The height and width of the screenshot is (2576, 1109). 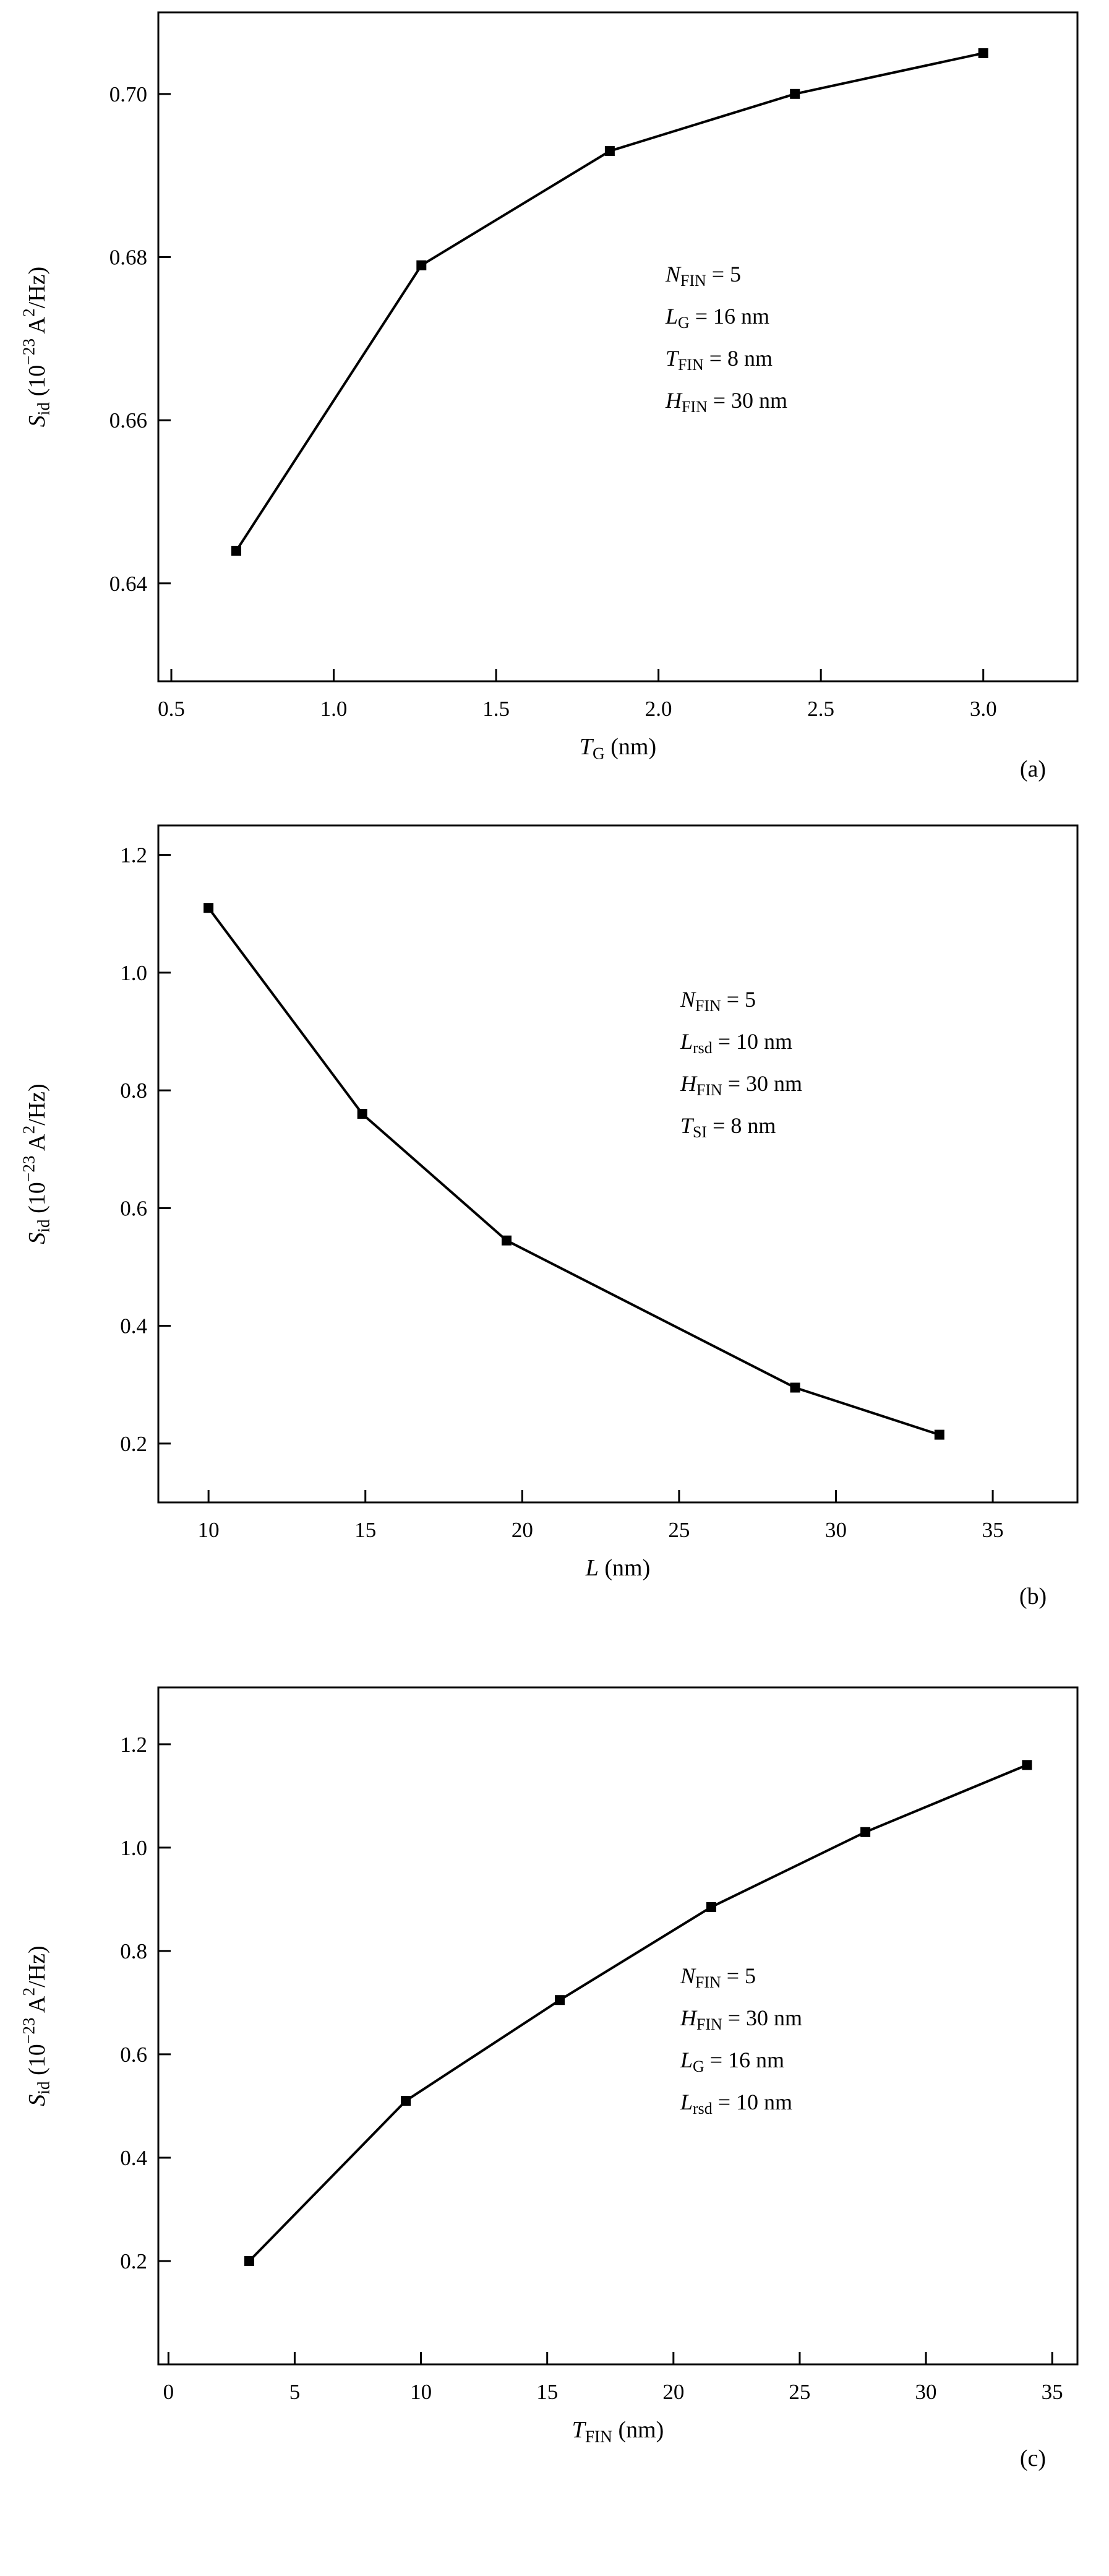 I want to click on y-tick-label: 0.68, so click(x=128, y=257).